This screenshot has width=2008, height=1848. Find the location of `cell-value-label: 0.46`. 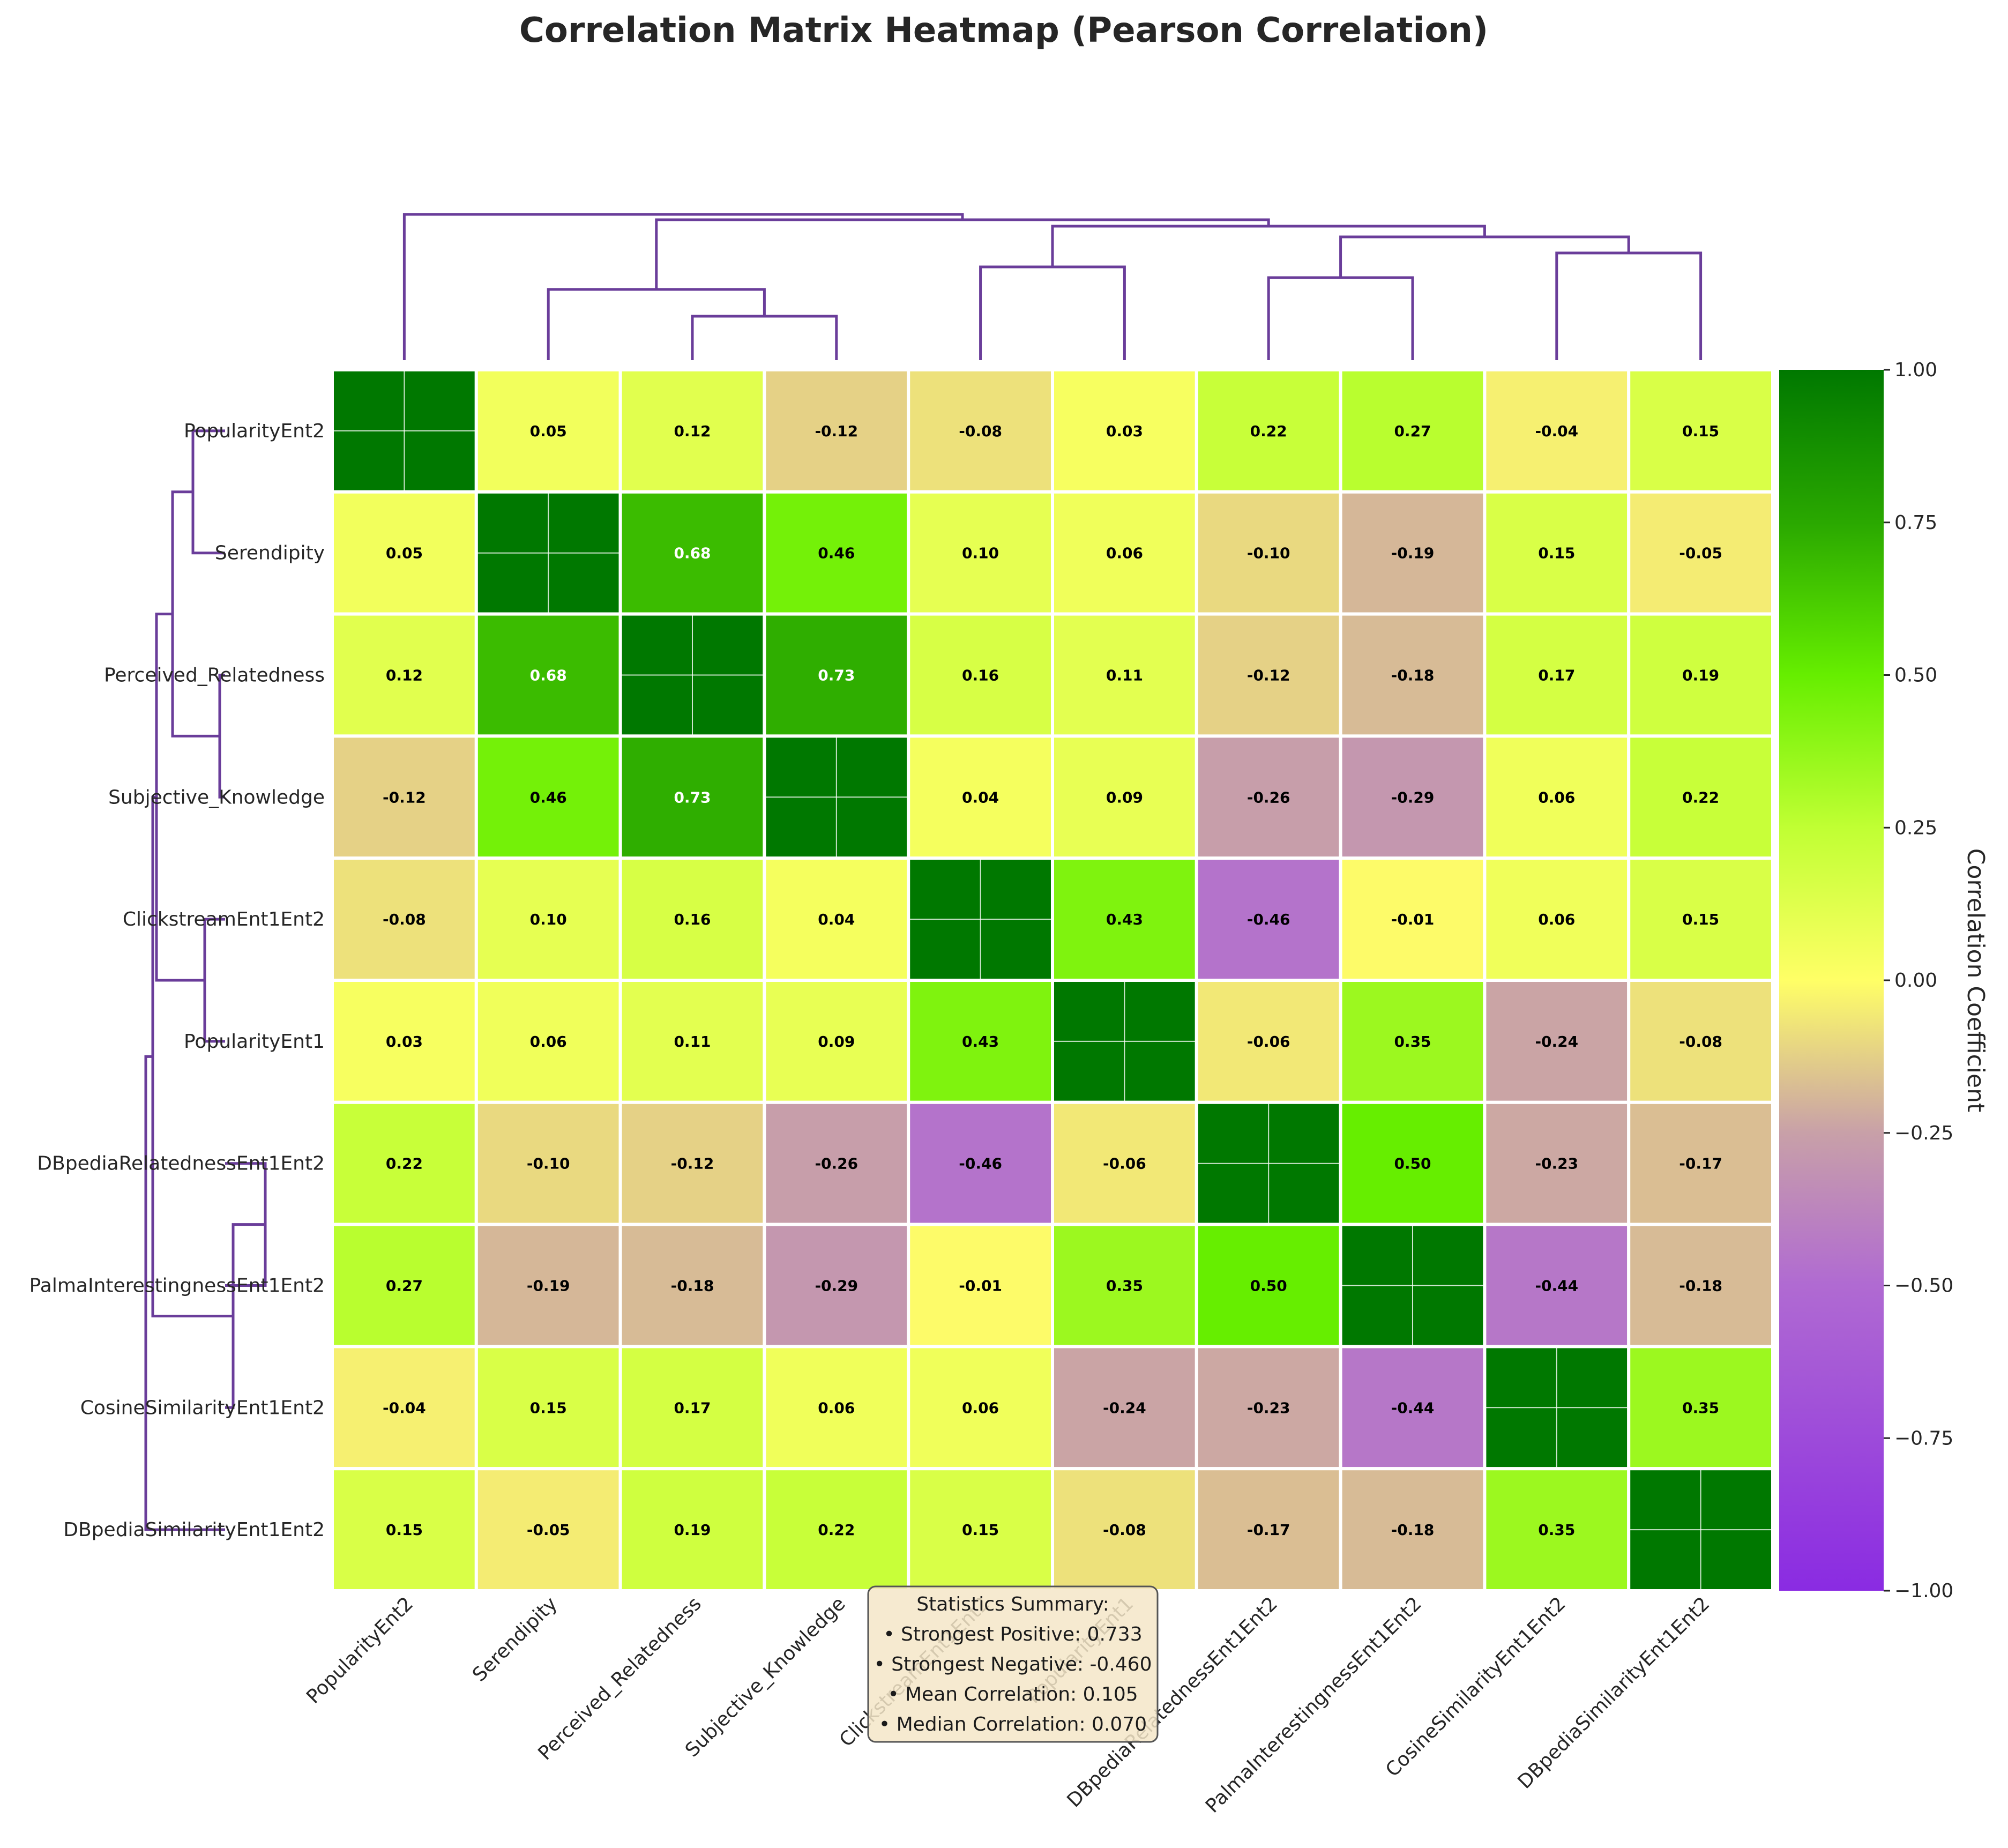

cell-value-label: 0.46 is located at coordinates (548, 797).